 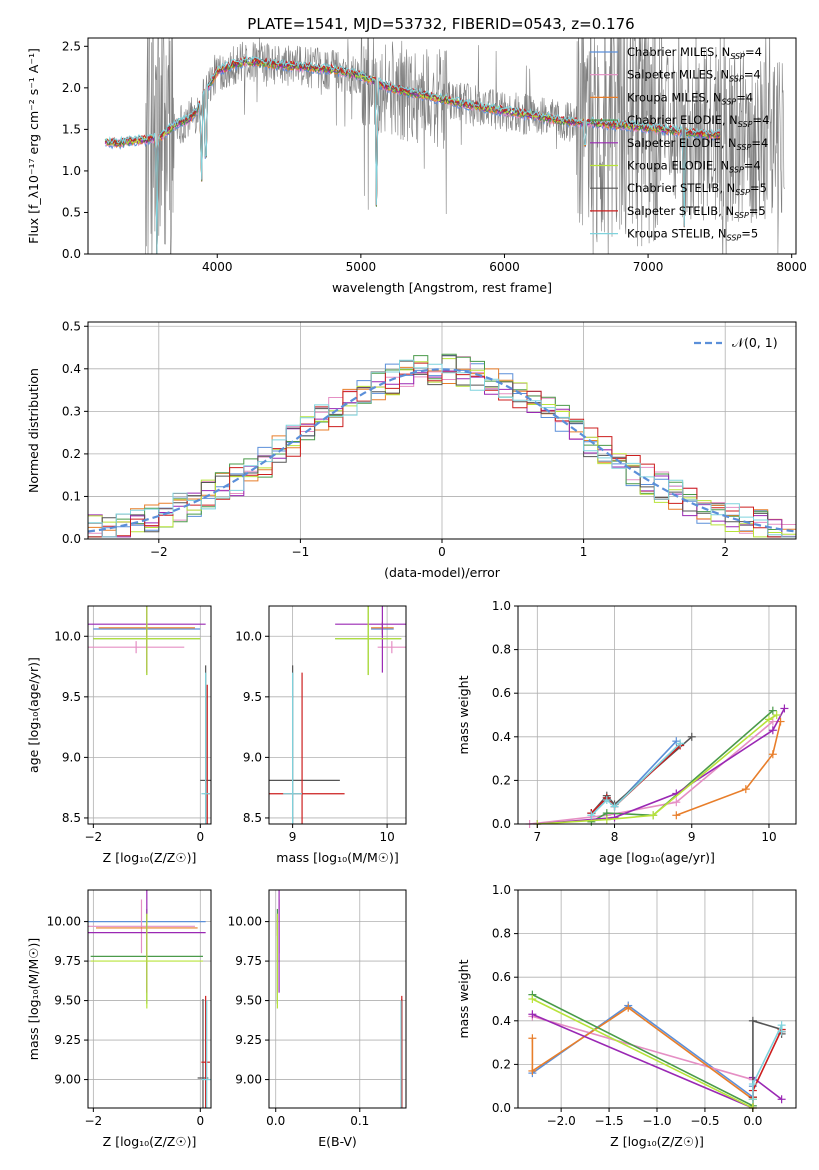 I want to click on axes-mass-ebv, so click(x=337, y=999).